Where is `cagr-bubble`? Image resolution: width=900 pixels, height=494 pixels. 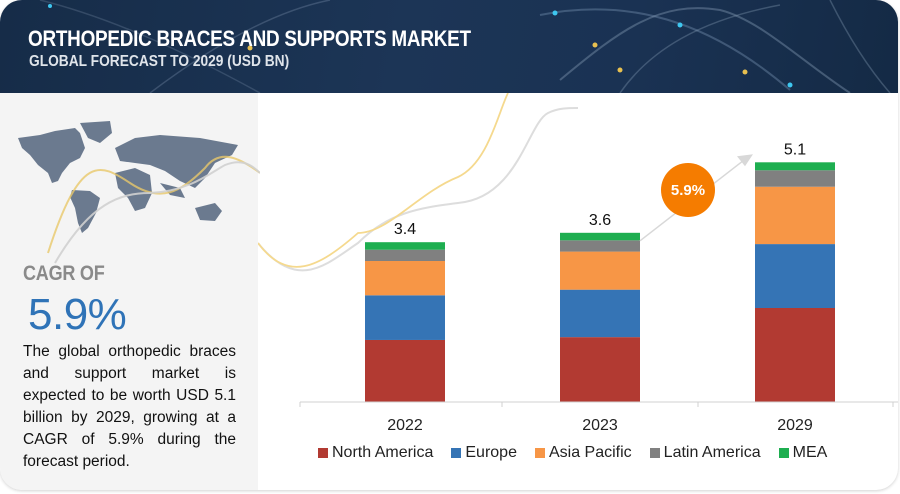
cagr-bubble is located at coordinates (688, 190).